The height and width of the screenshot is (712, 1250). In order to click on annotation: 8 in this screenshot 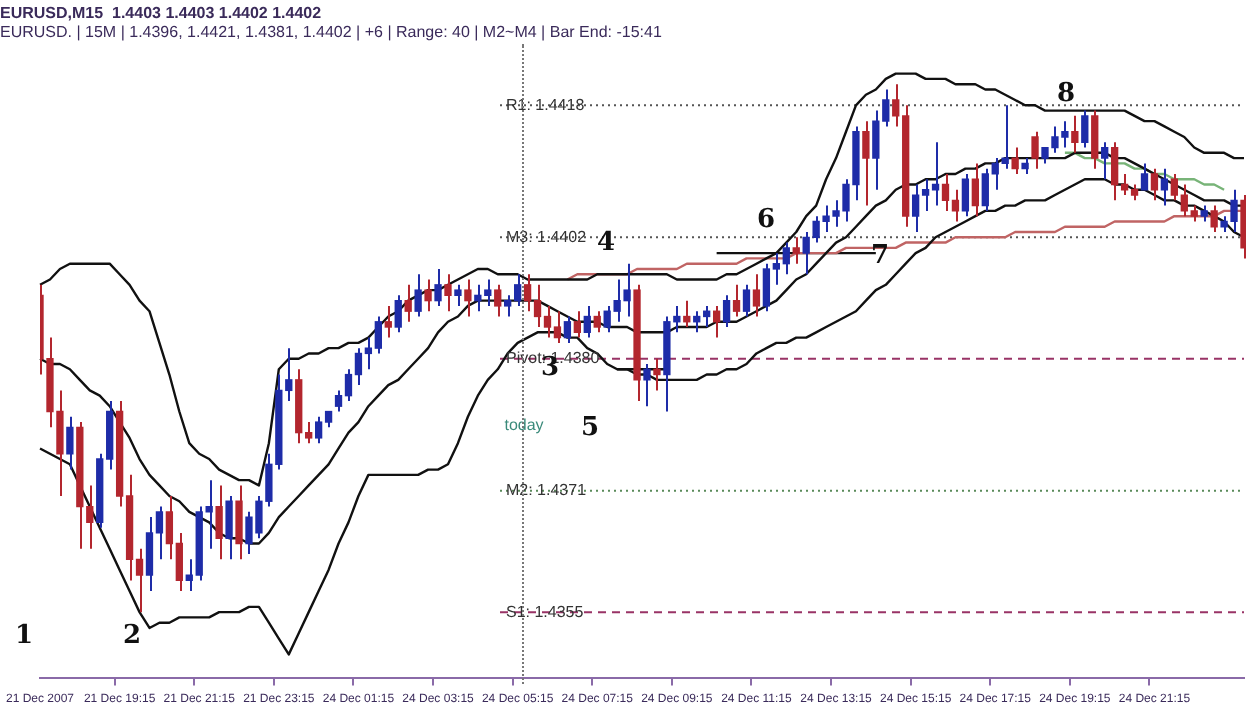, I will do `click(1066, 94)`.